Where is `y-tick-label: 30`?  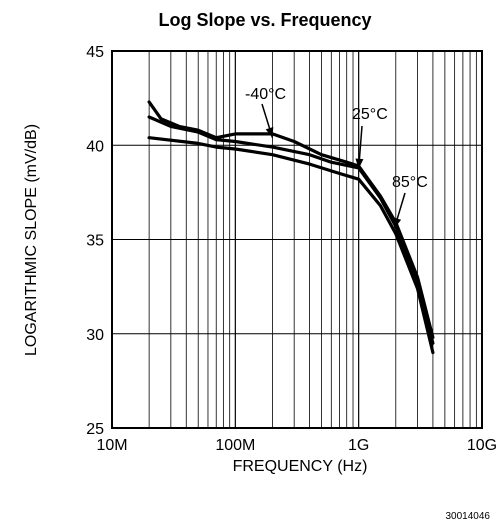
y-tick-label: 30 is located at coordinates (95, 335).